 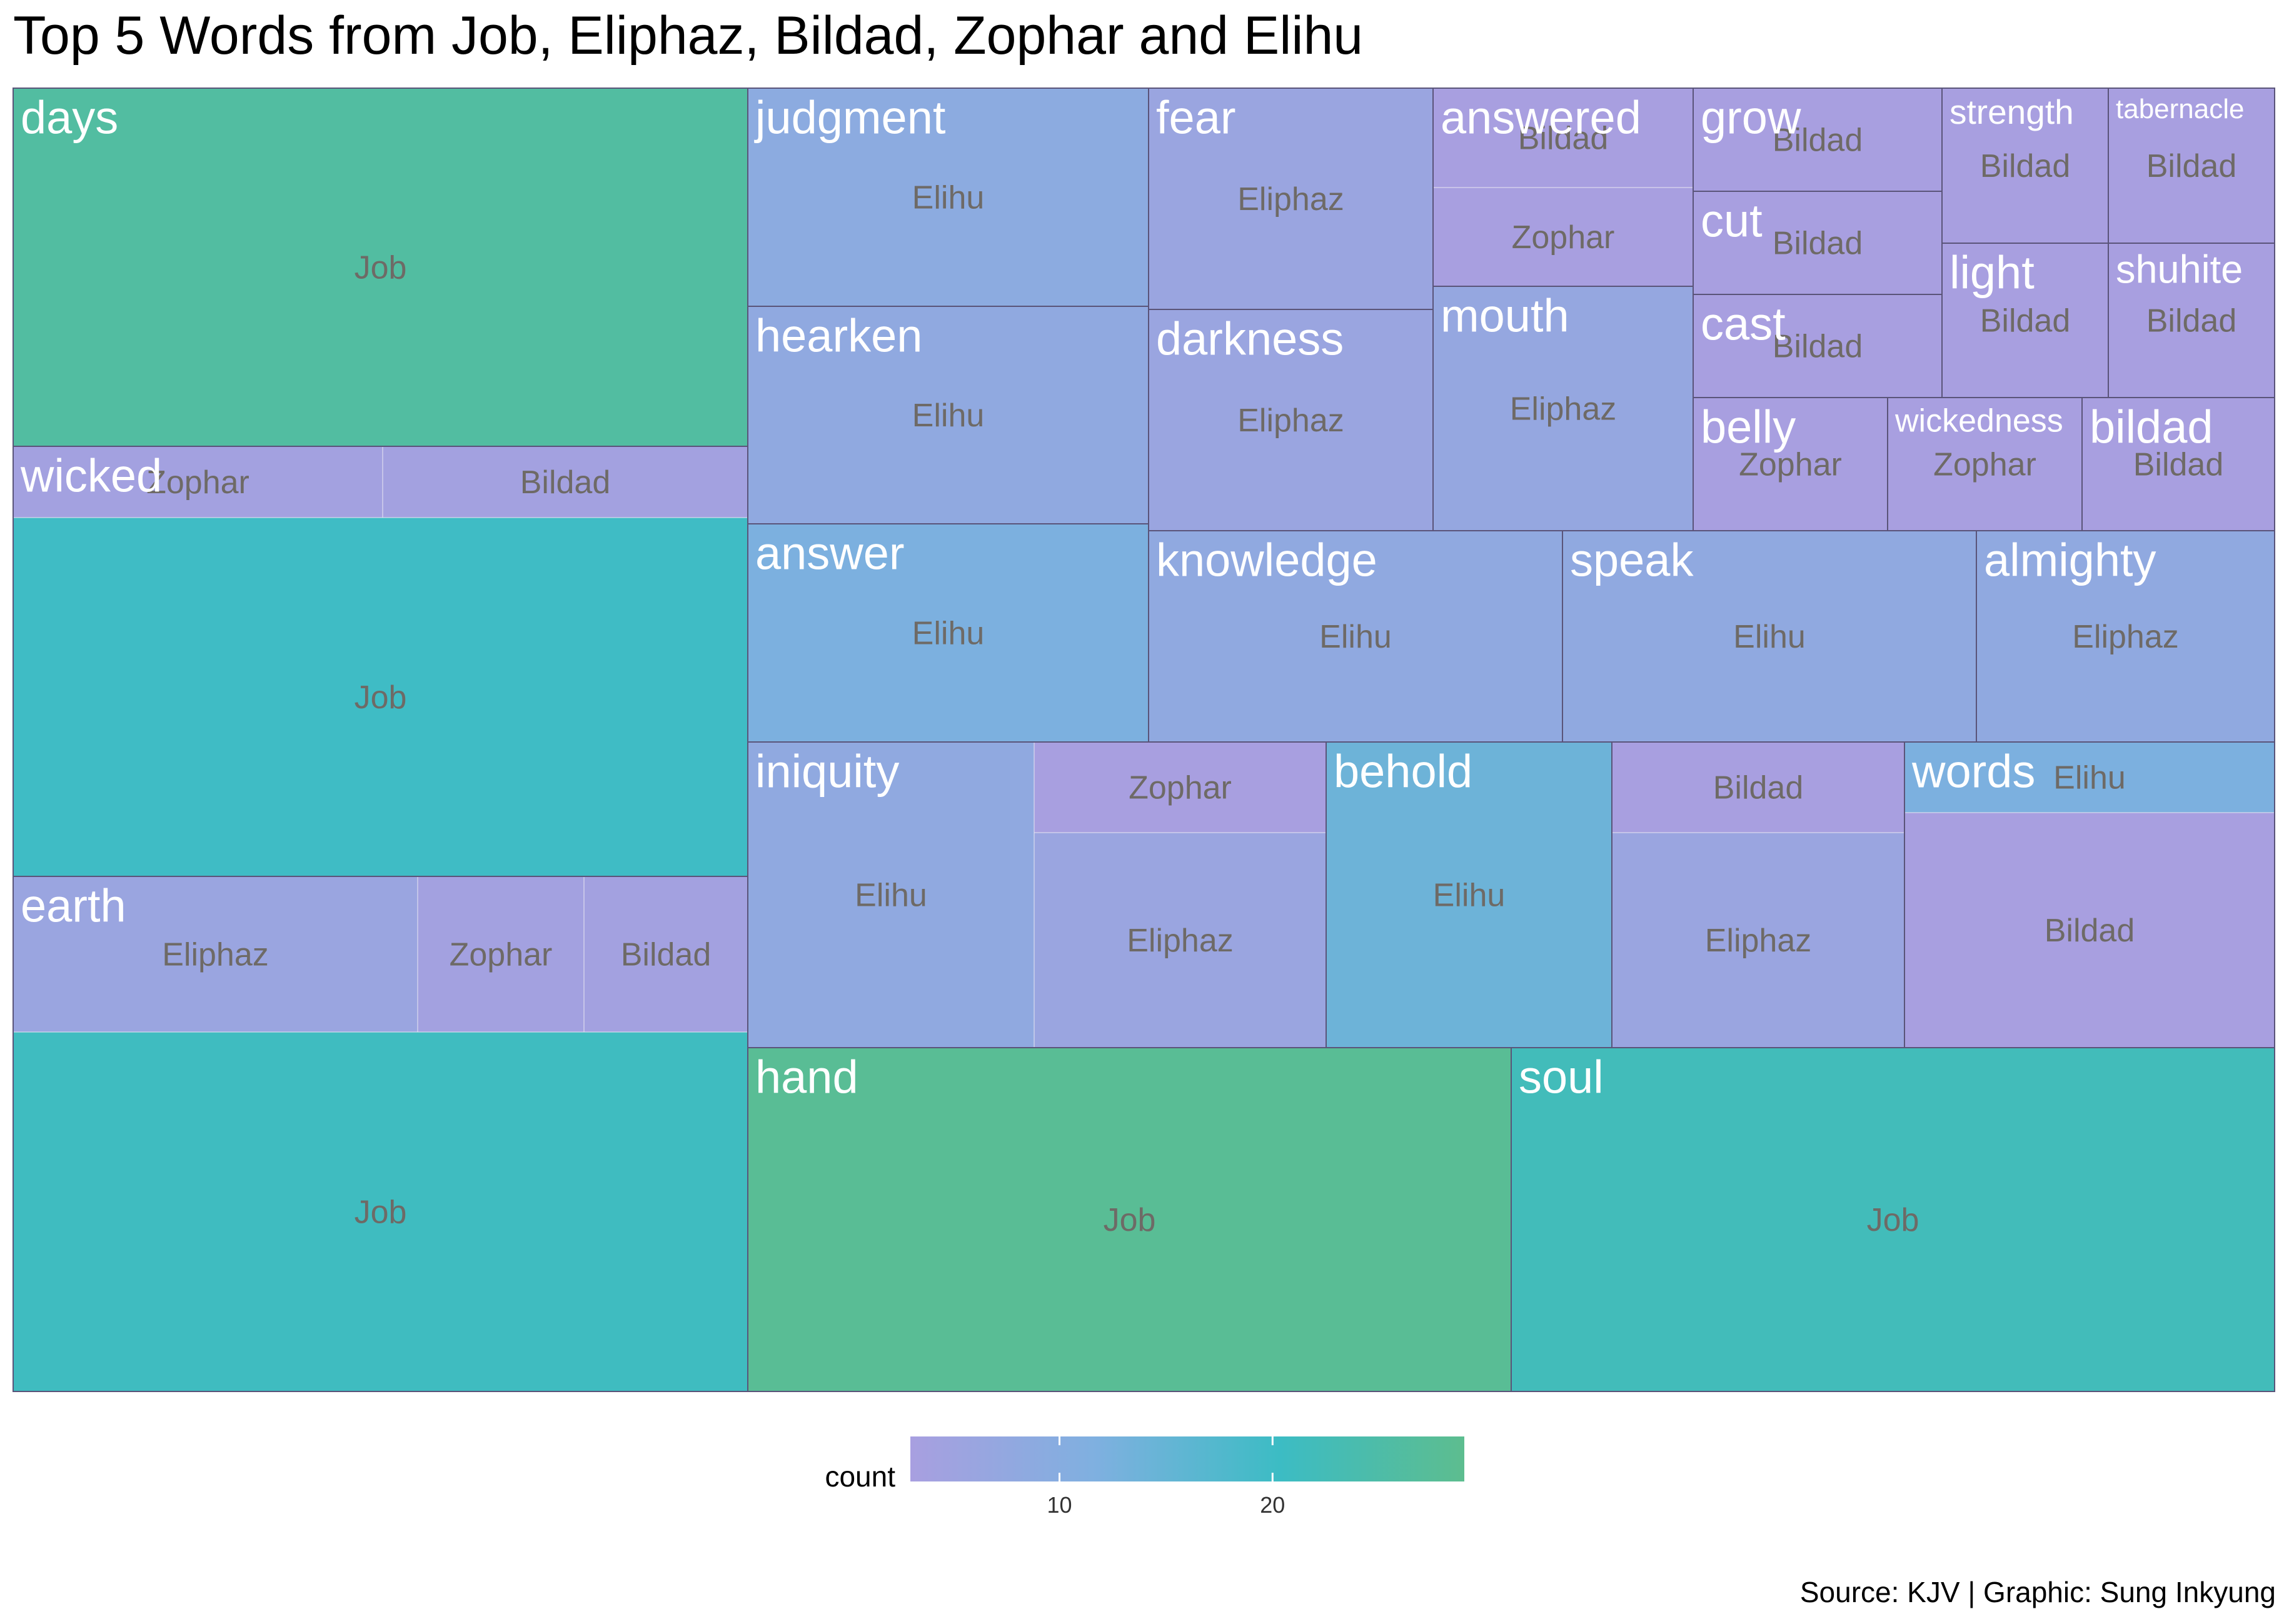 What do you see at coordinates (1272, 1505) in the screenshot?
I see `legend-tick-label: 20` at bounding box center [1272, 1505].